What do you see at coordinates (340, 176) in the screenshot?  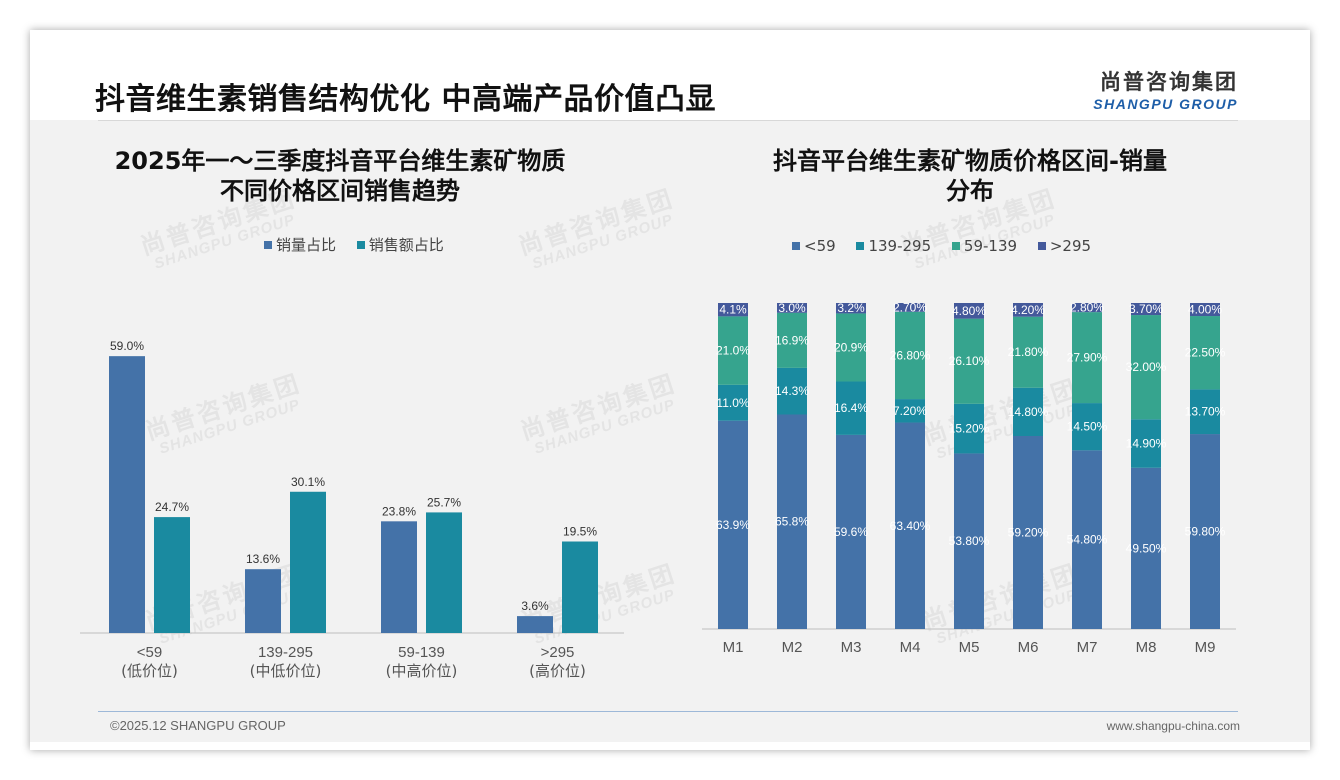 I see `left-chart-title: 2025年一～三季度抖音平台维生素矿物质 不同价格区间销售趋势` at bounding box center [340, 176].